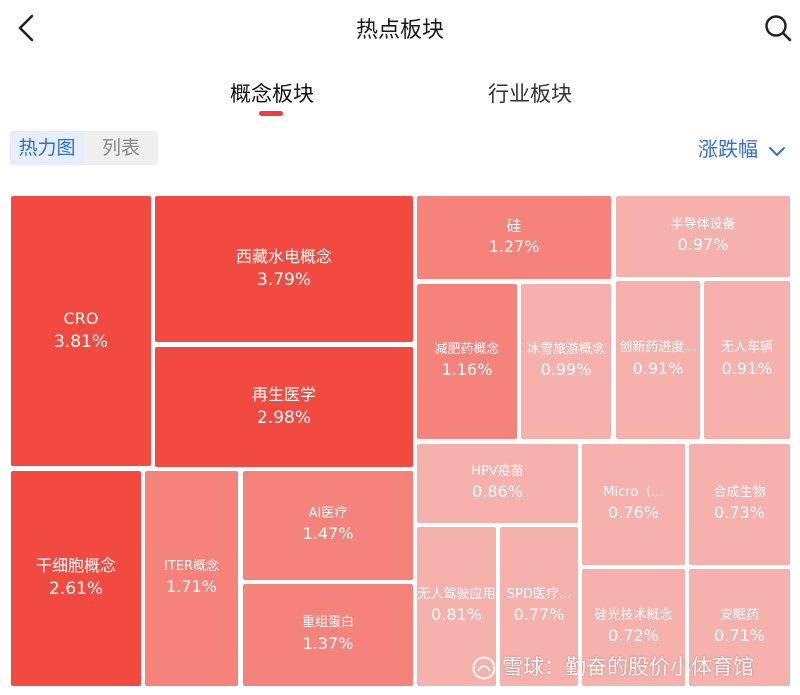  What do you see at coordinates (530, 94) in the screenshot?
I see `tab-industry-sectors: 行业板块` at bounding box center [530, 94].